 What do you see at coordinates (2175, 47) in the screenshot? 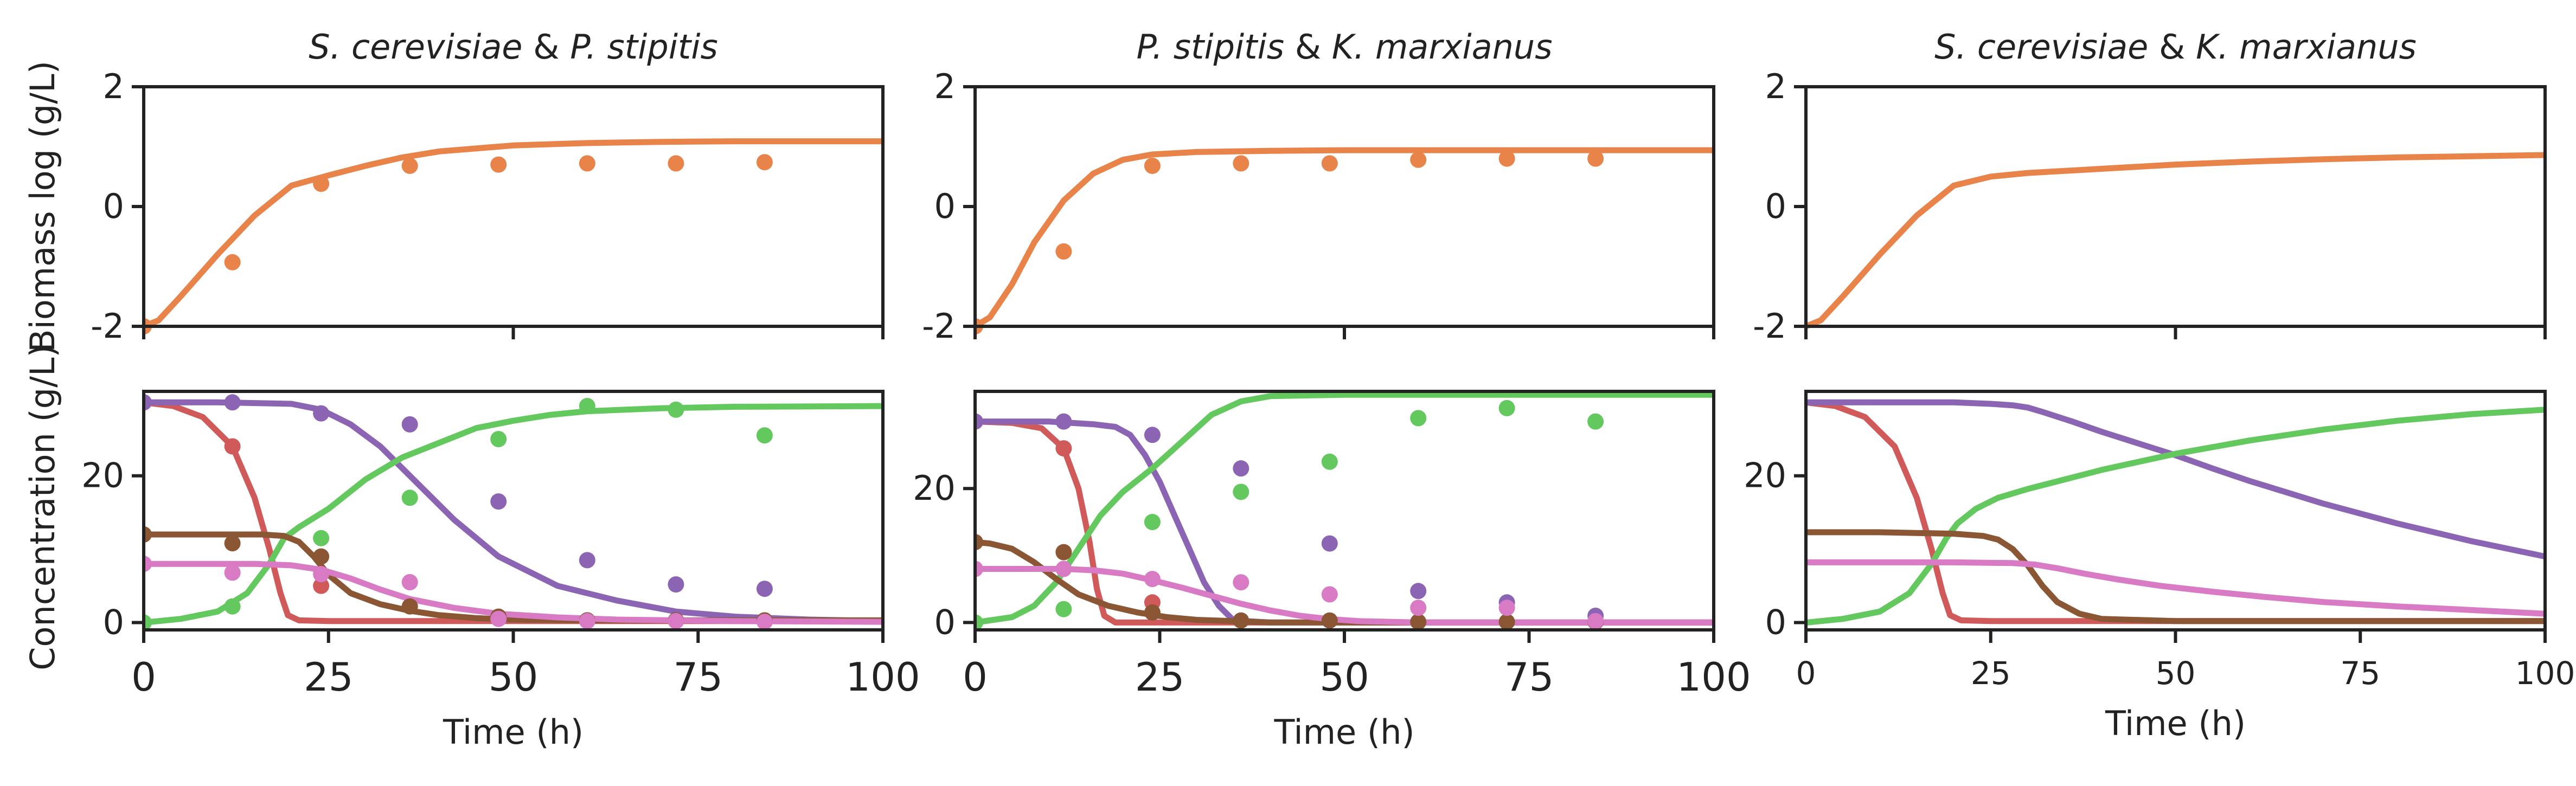
I see `panel-title: S. cerevisiae & K. marxianus` at bounding box center [2175, 47].